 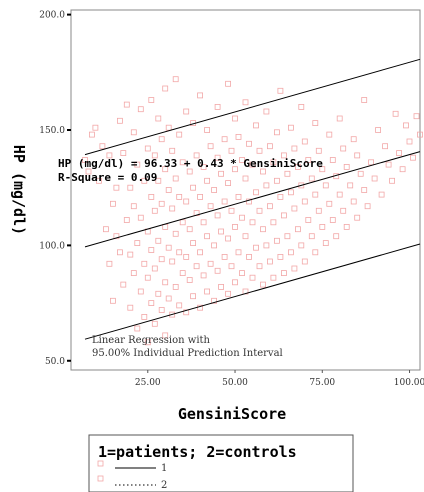 What do you see at coordinates (132, 467) in the screenshot?
I see `legend-entry-1: 1` at bounding box center [132, 467].